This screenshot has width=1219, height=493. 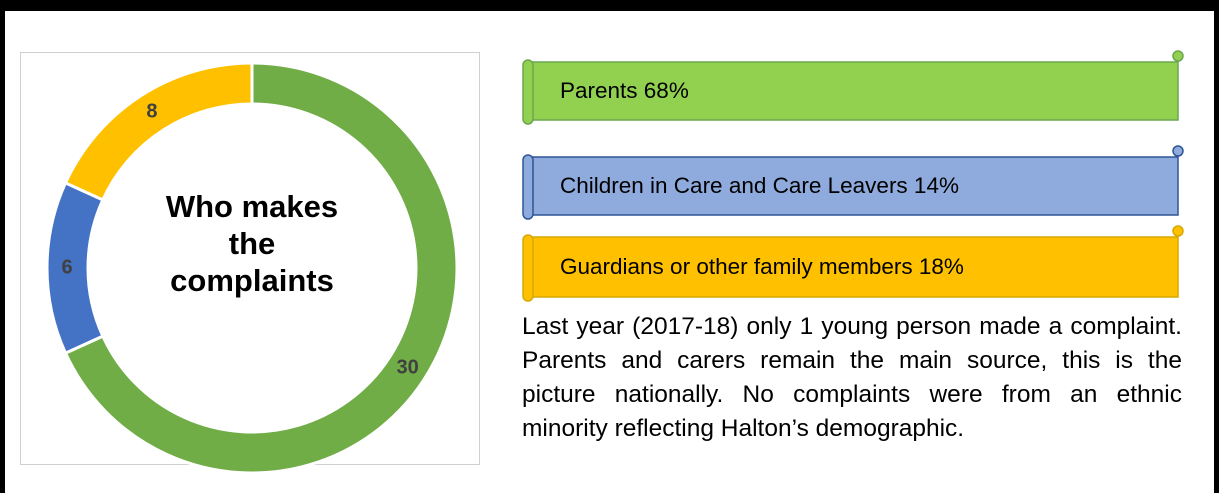 What do you see at coordinates (66, 267) in the screenshot?
I see `data-label: 6` at bounding box center [66, 267].